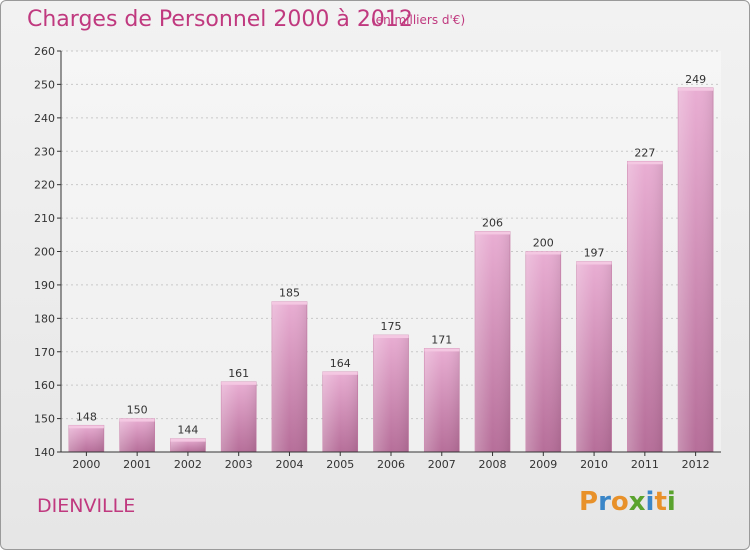 The width and height of the screenshot is (750, 550). Describe the element at coordinates (220, 19) in the screenshot. I see `chart-title: Charges de Personnel 2000 à 2012` at that location.